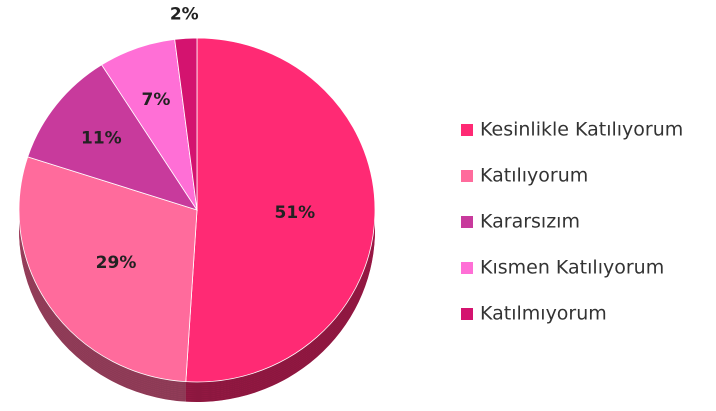  I want to click on legend-label: Kesinlikle Katılıyorum, so click(581, 130).